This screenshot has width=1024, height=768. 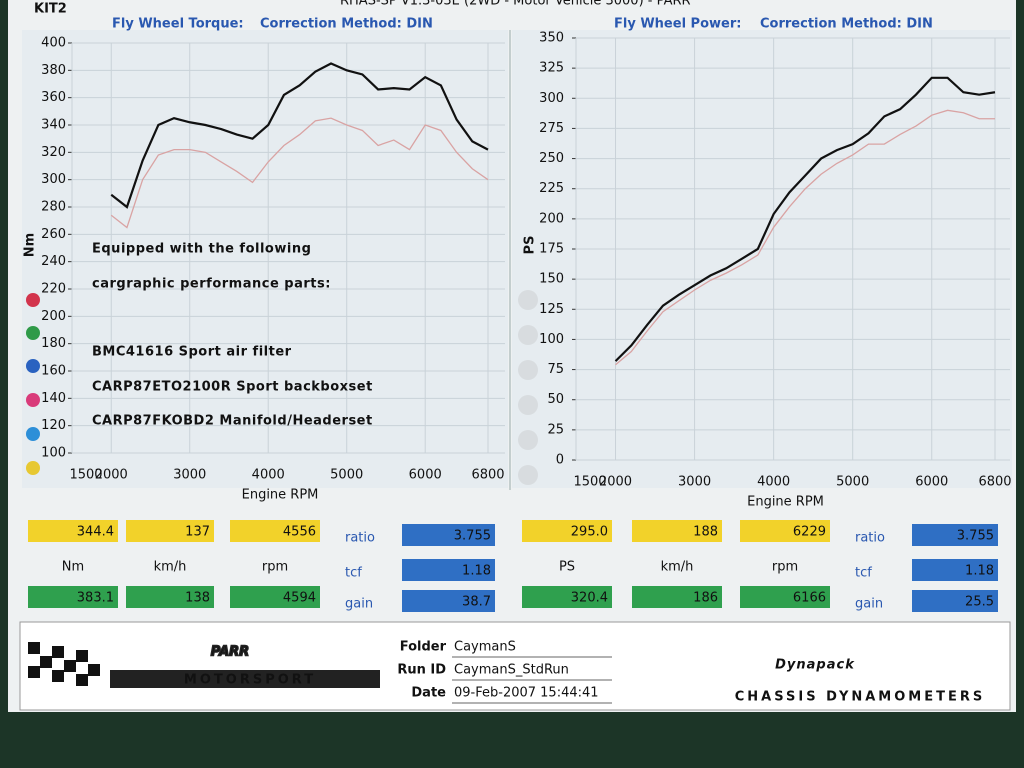 I want to click on y-tick-label: 240, so click(x=53, y=261).